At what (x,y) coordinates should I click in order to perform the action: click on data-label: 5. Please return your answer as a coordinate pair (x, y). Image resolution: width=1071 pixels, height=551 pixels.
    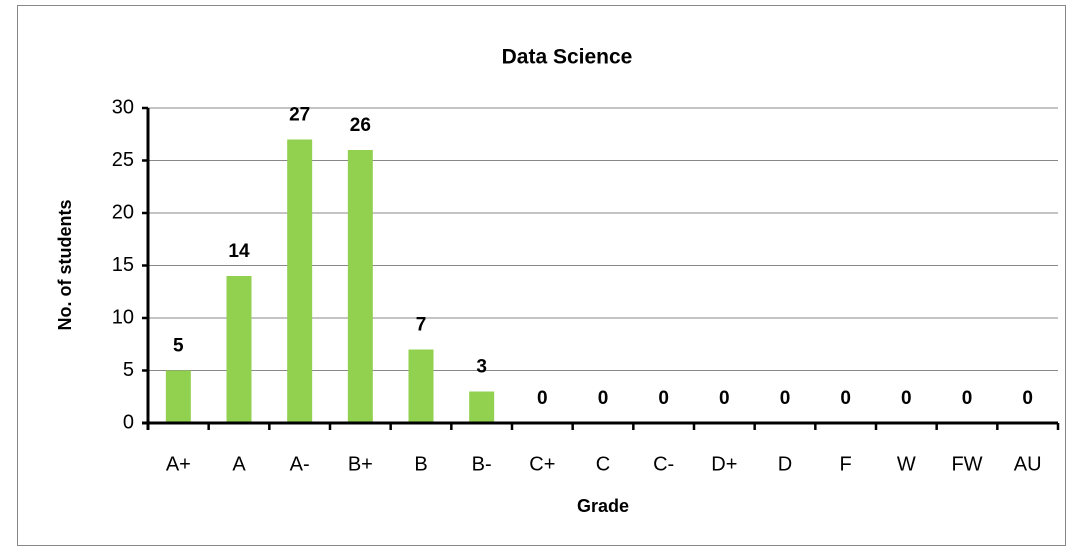
    Looking at the image, I should click on (178, 346).